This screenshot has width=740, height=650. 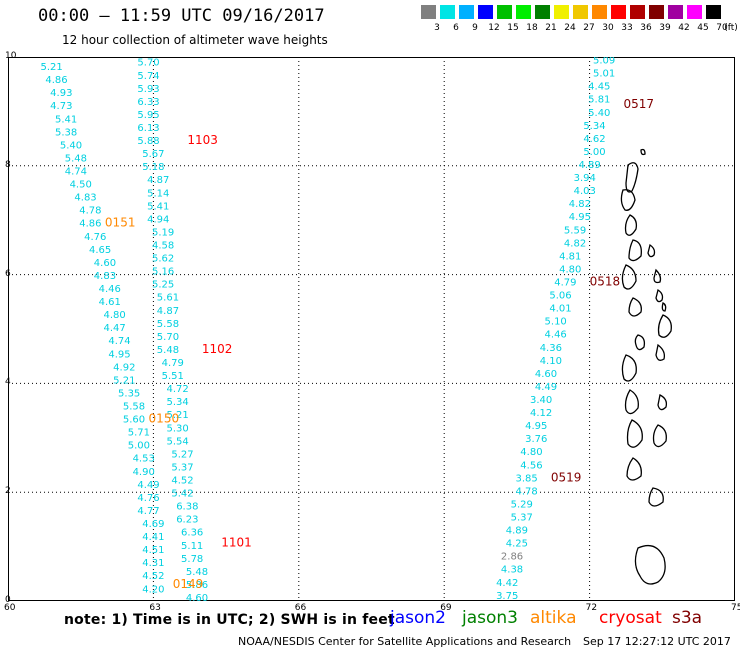 I want to click on wave-height-label: 5.81, so click(x=599, y=100).